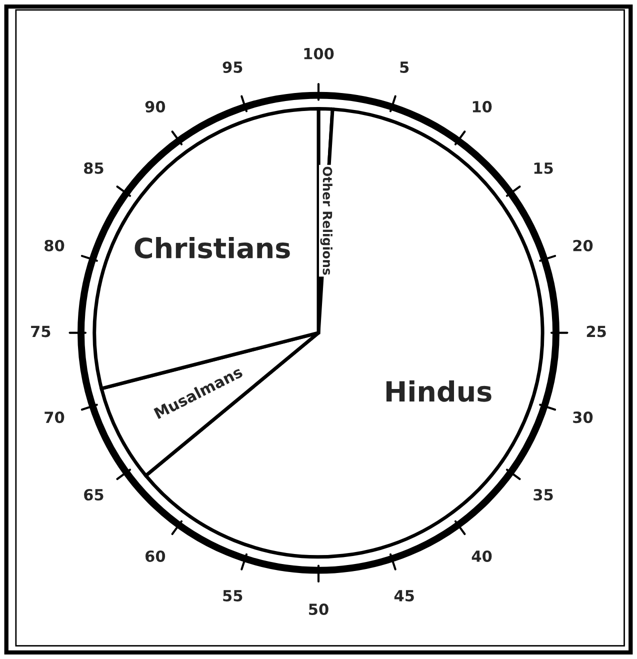 The image size is (637, 659). I want to click on legend-label: Christians, so click(212, 247).